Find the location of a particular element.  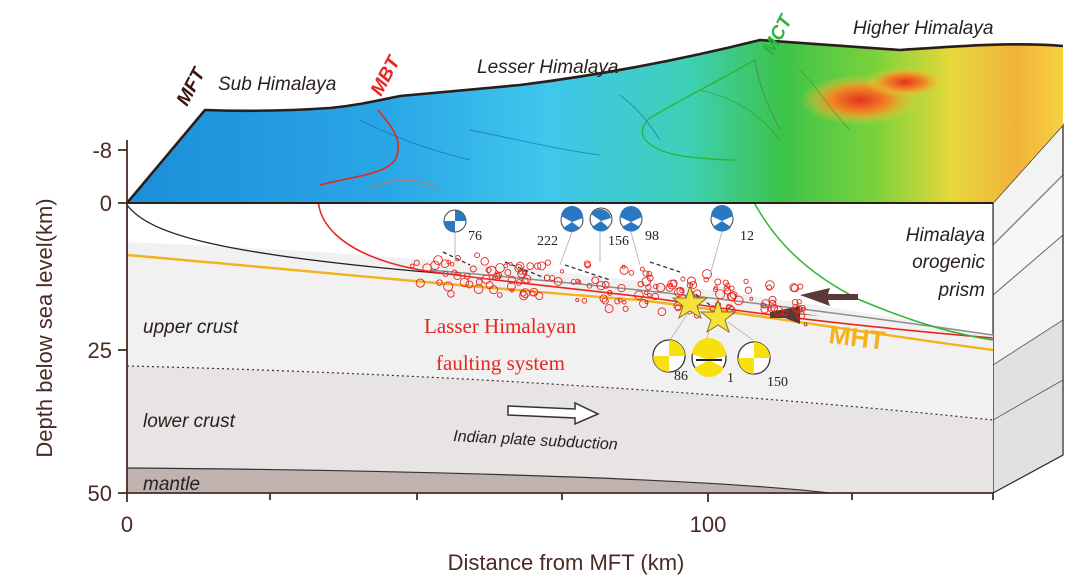

label-lower-crust: lower crust is located at coordinates (189, 421).